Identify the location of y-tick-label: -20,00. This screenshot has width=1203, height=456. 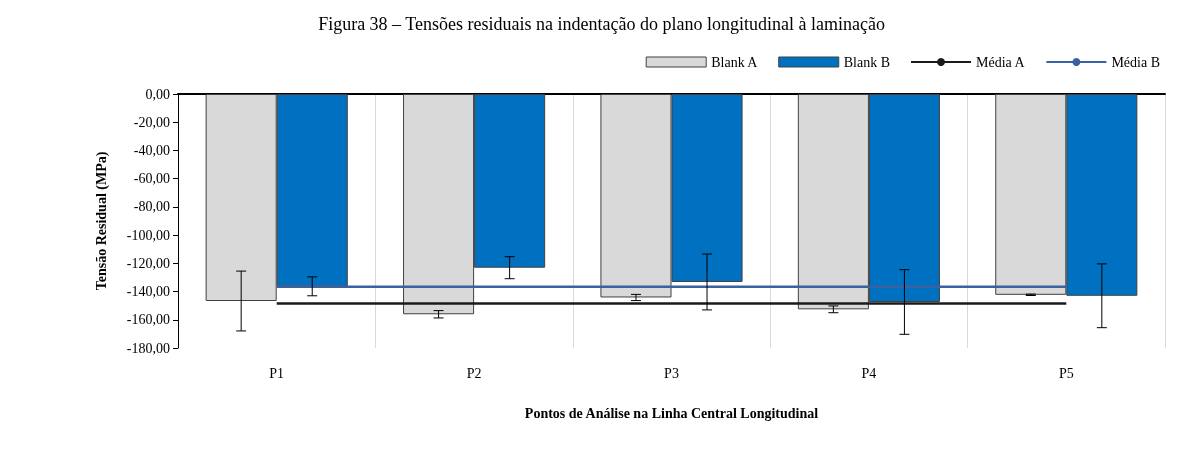
(151, 122).